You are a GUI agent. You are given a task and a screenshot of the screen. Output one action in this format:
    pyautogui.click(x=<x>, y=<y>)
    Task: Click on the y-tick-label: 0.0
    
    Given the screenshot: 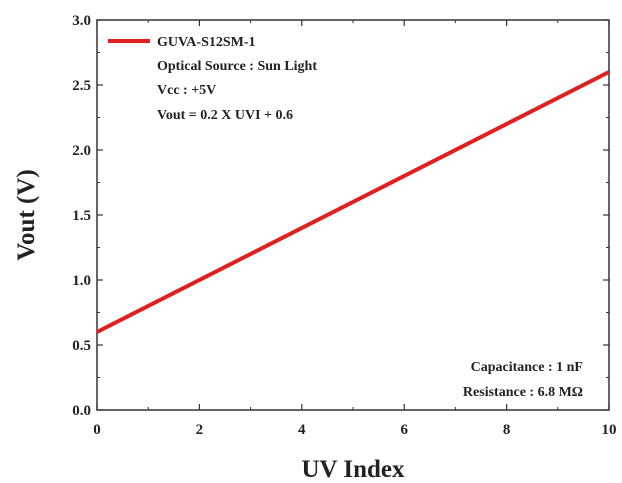 What is the action you would take?
    pyautogui.click(x=81, y=411)
    